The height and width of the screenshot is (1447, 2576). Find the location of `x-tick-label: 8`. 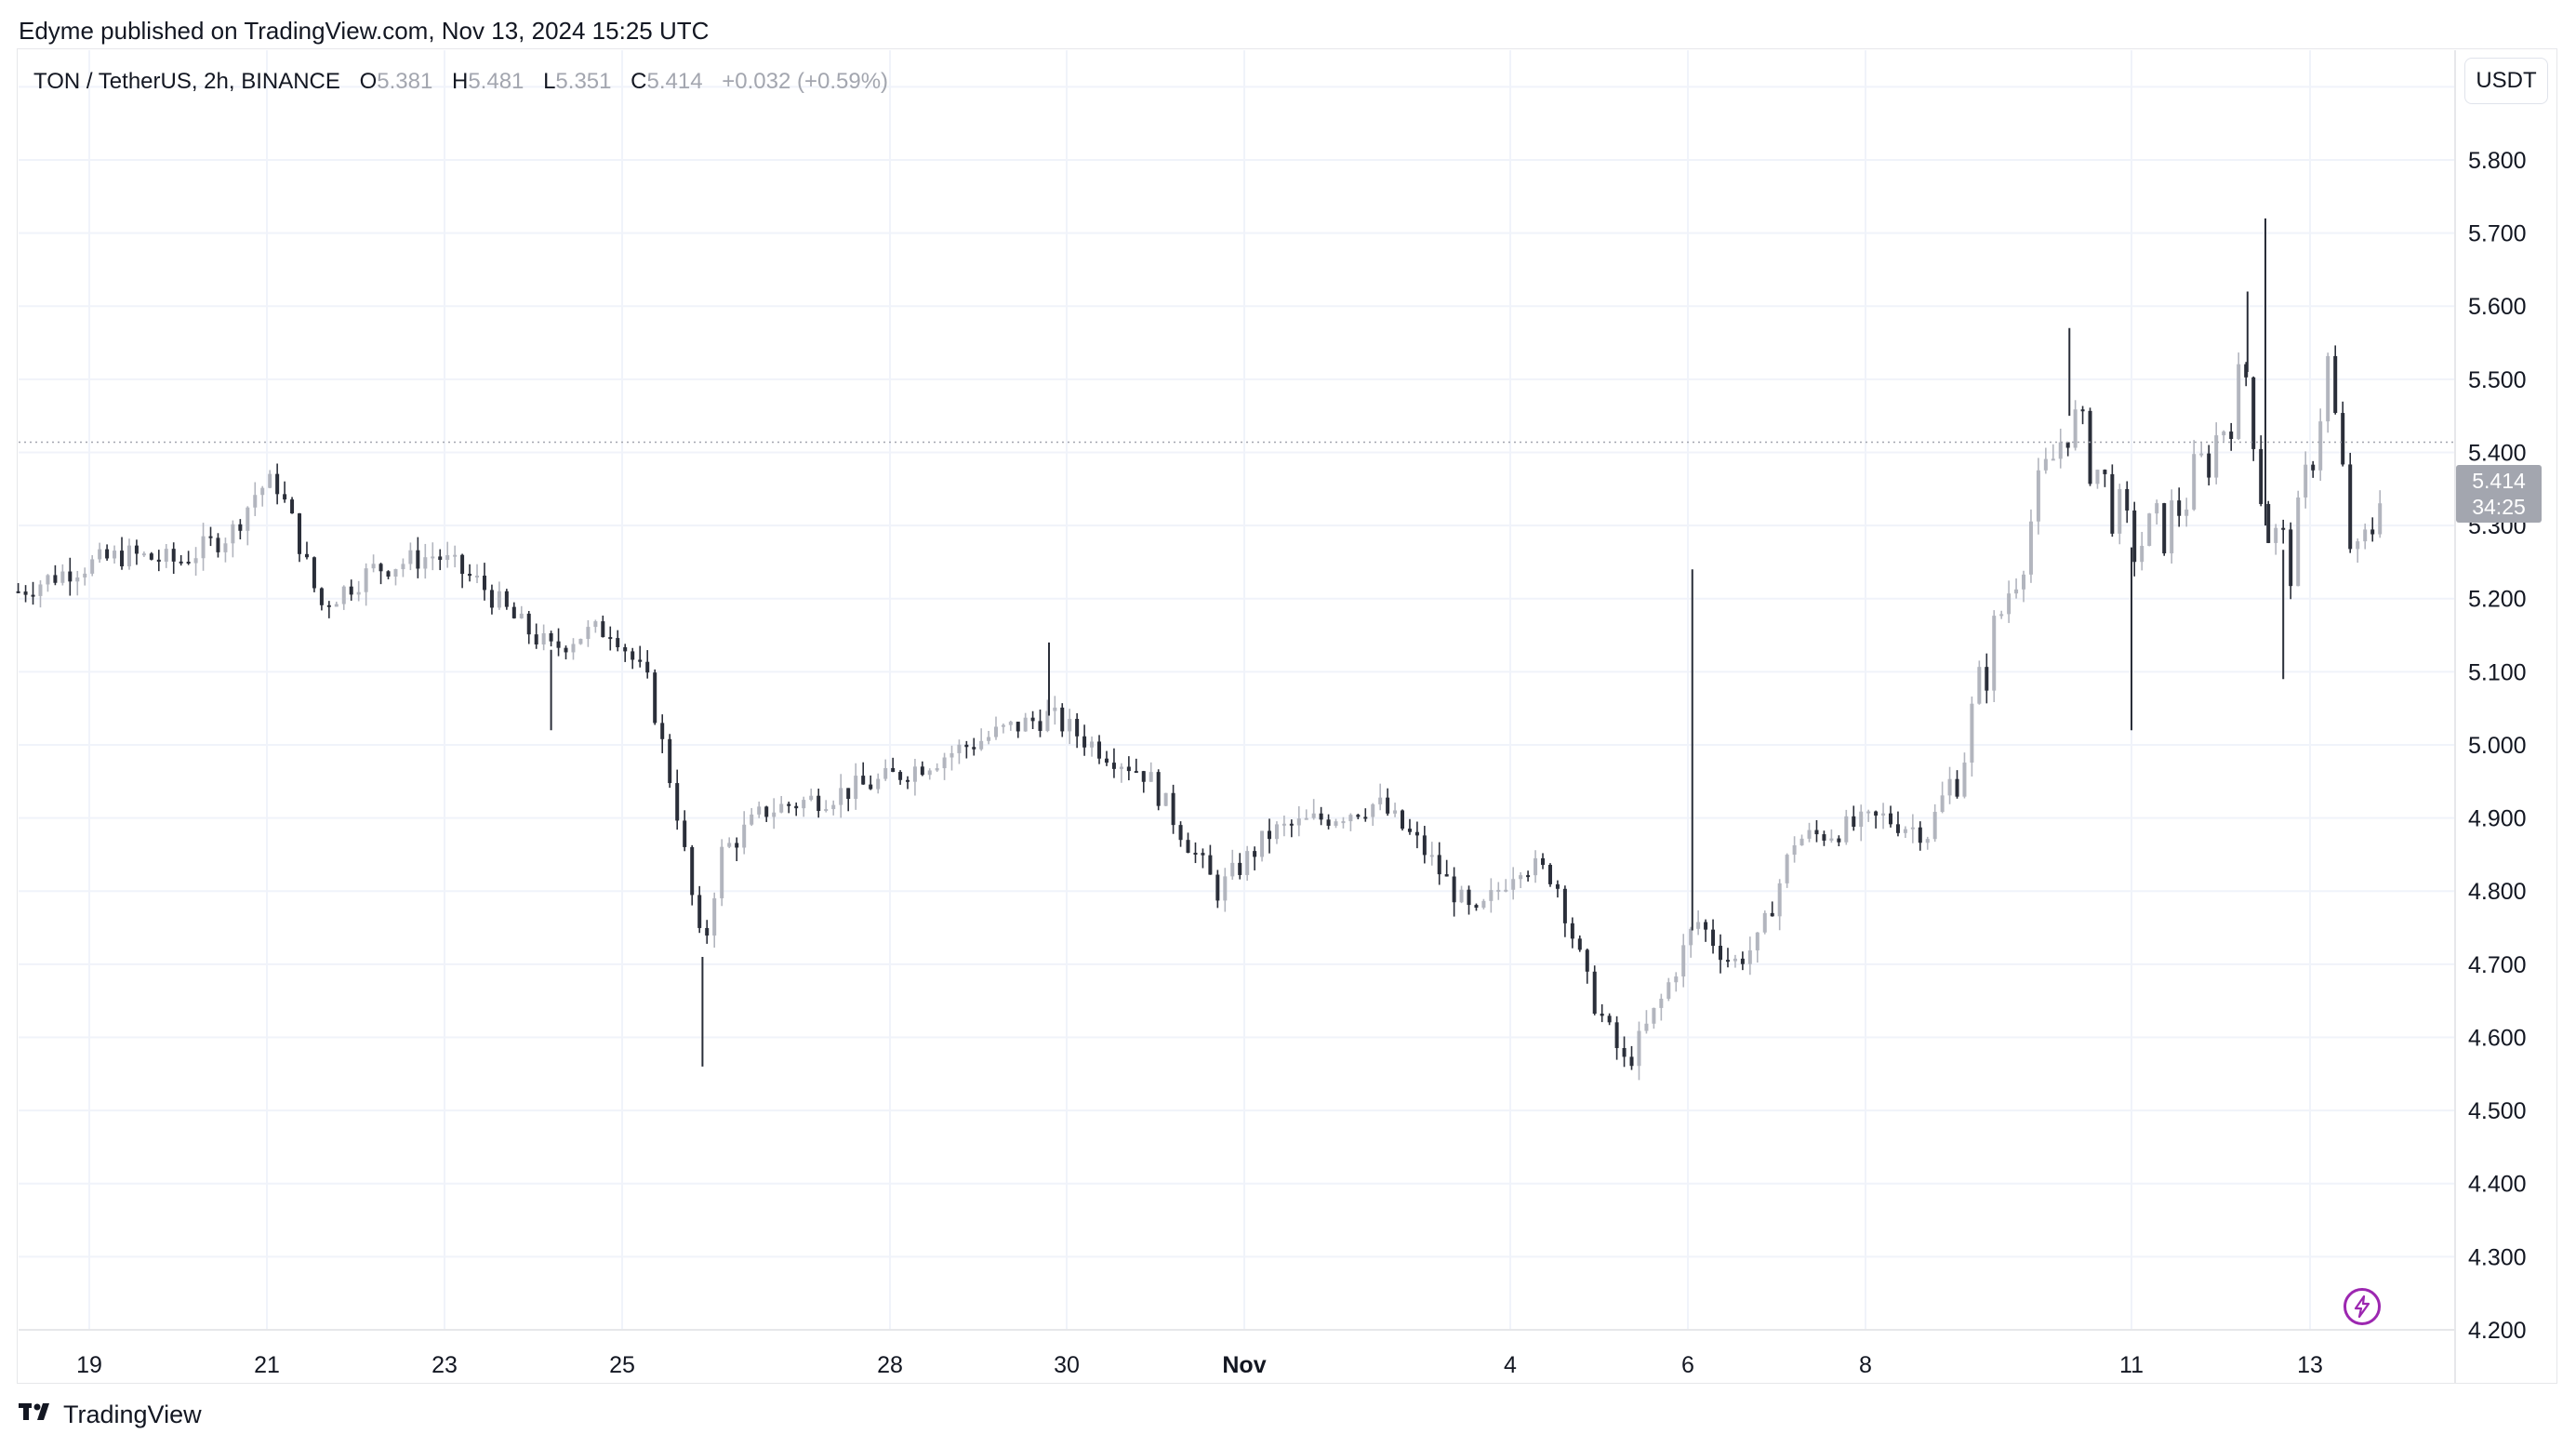

x-tick-label: 8 is located at coordinates (1865, 1365).